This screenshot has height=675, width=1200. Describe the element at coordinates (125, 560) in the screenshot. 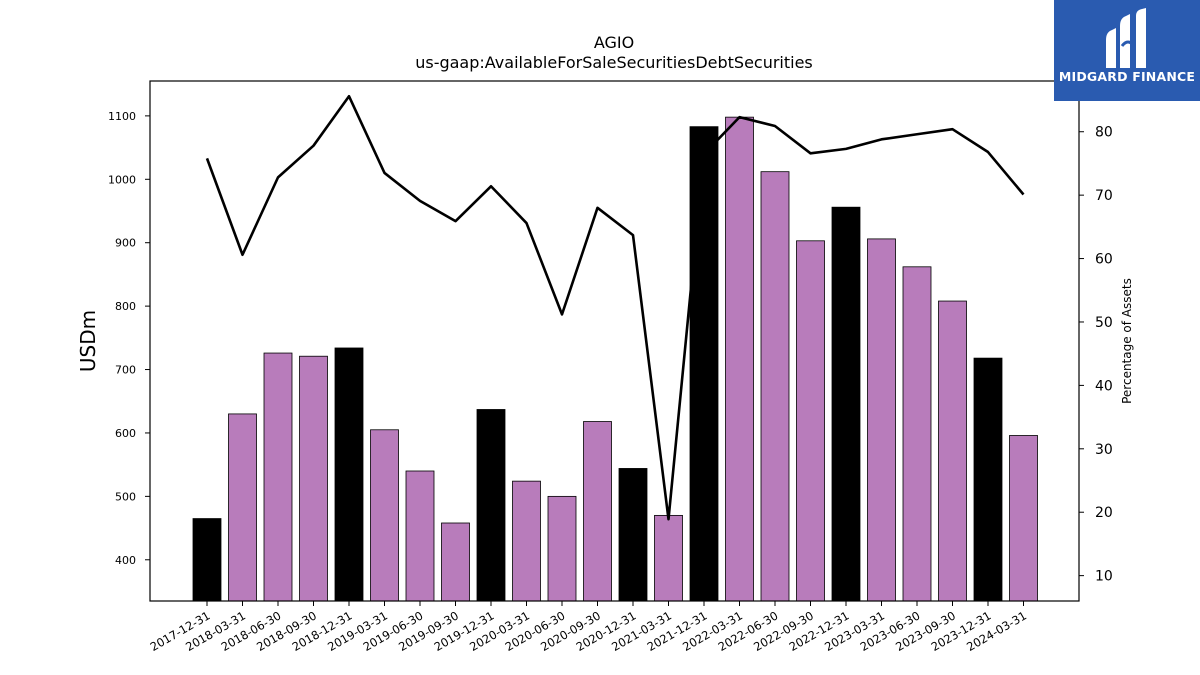

I see `y-tick-label: 400` at that location.